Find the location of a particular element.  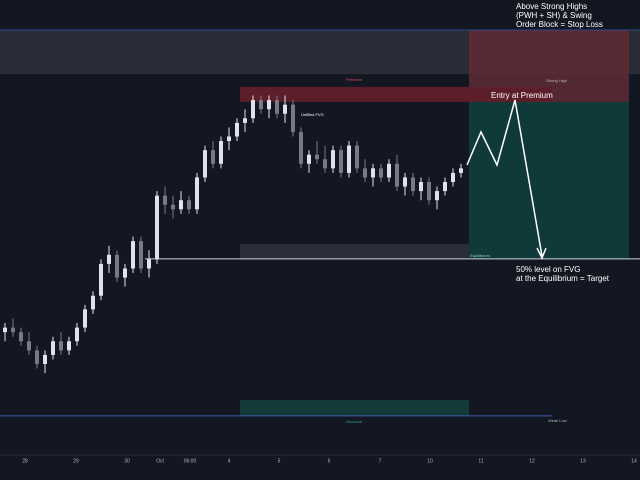

zone-label: Premium is located at coordinates (354, 79).